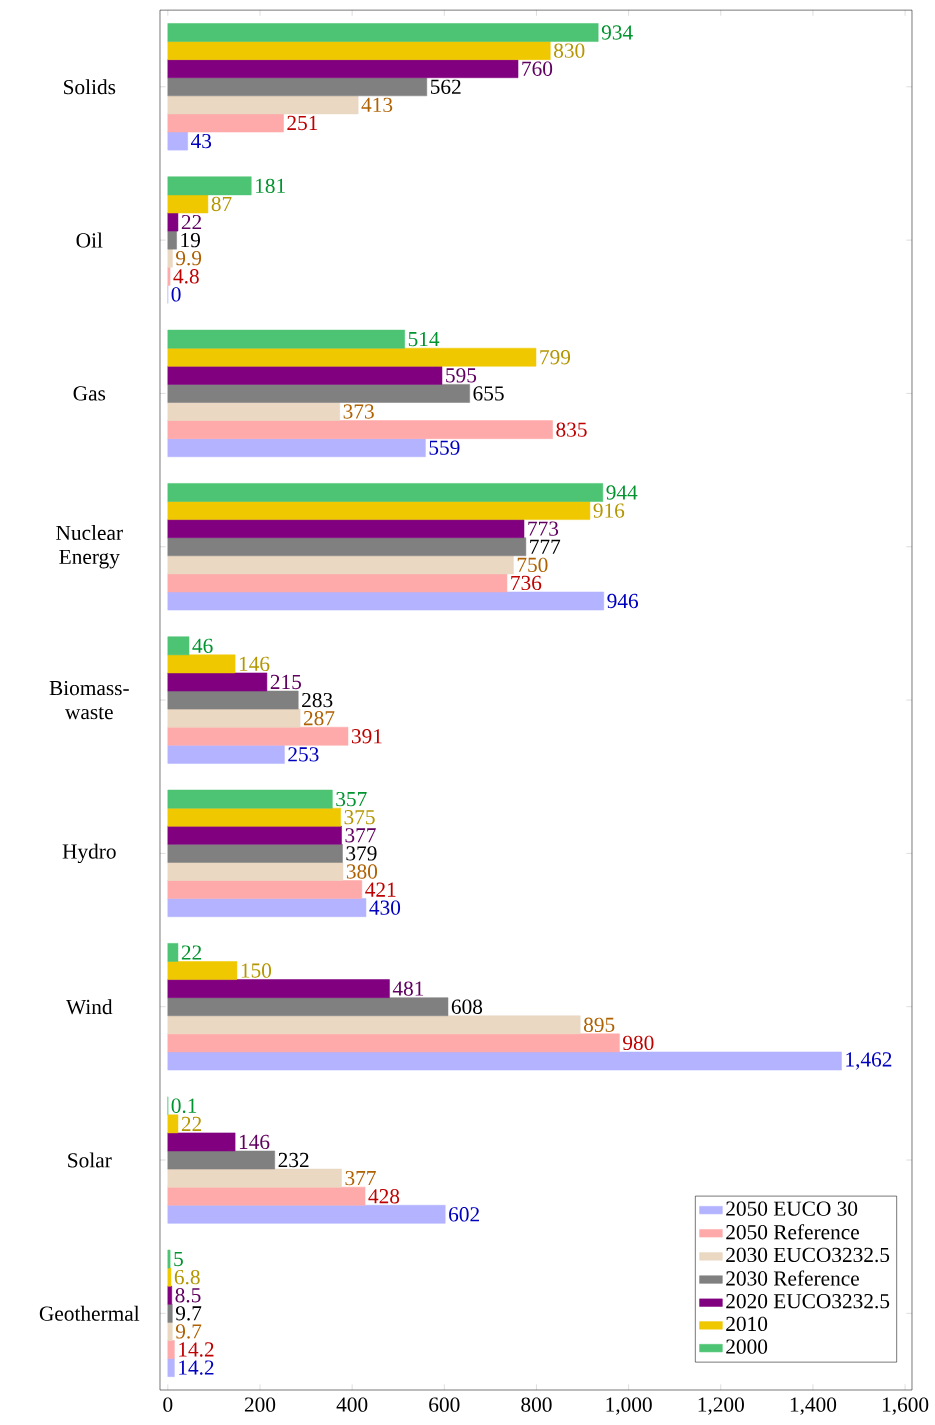 The image size is (935, 1425). I want to click on data-label: 8.5, so click(188, 1295).